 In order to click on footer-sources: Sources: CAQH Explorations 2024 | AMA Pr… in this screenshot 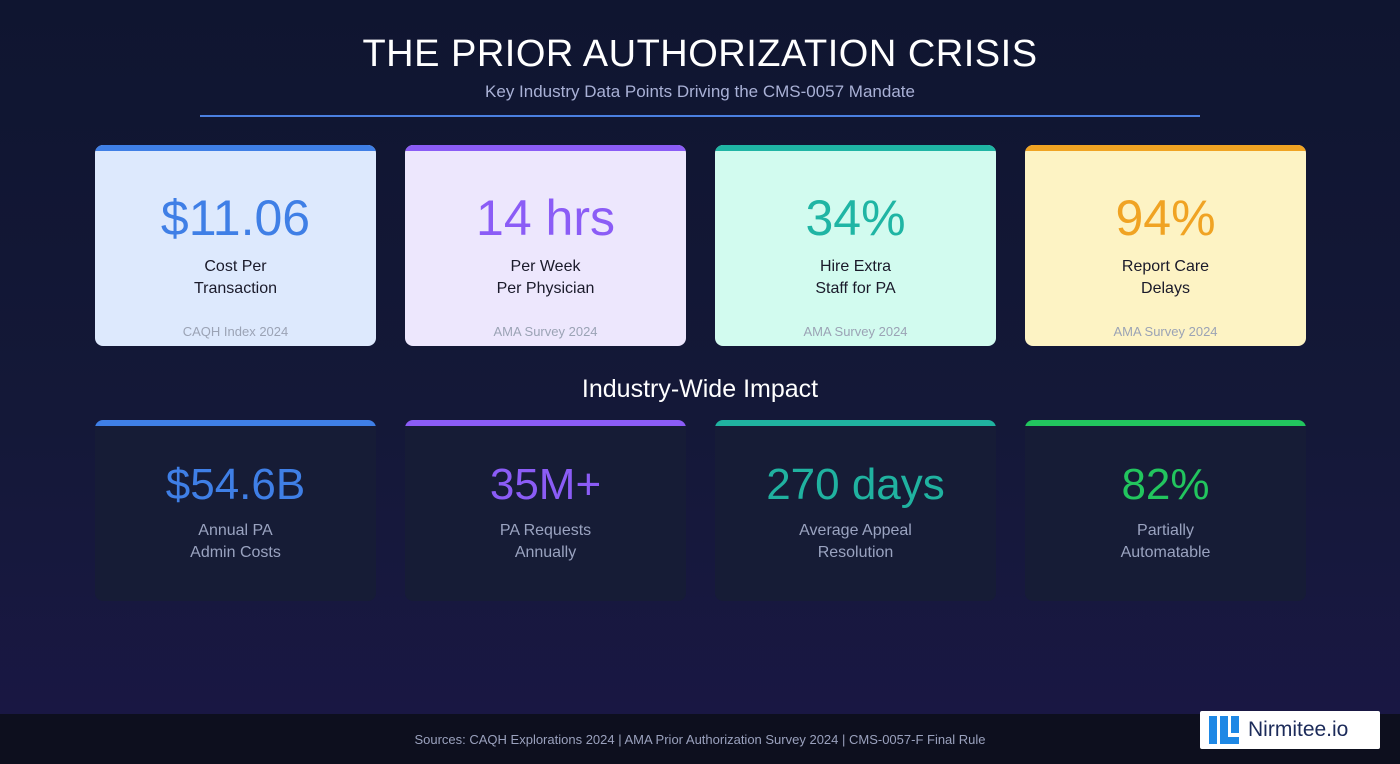, I will do `click(700, 739)`.